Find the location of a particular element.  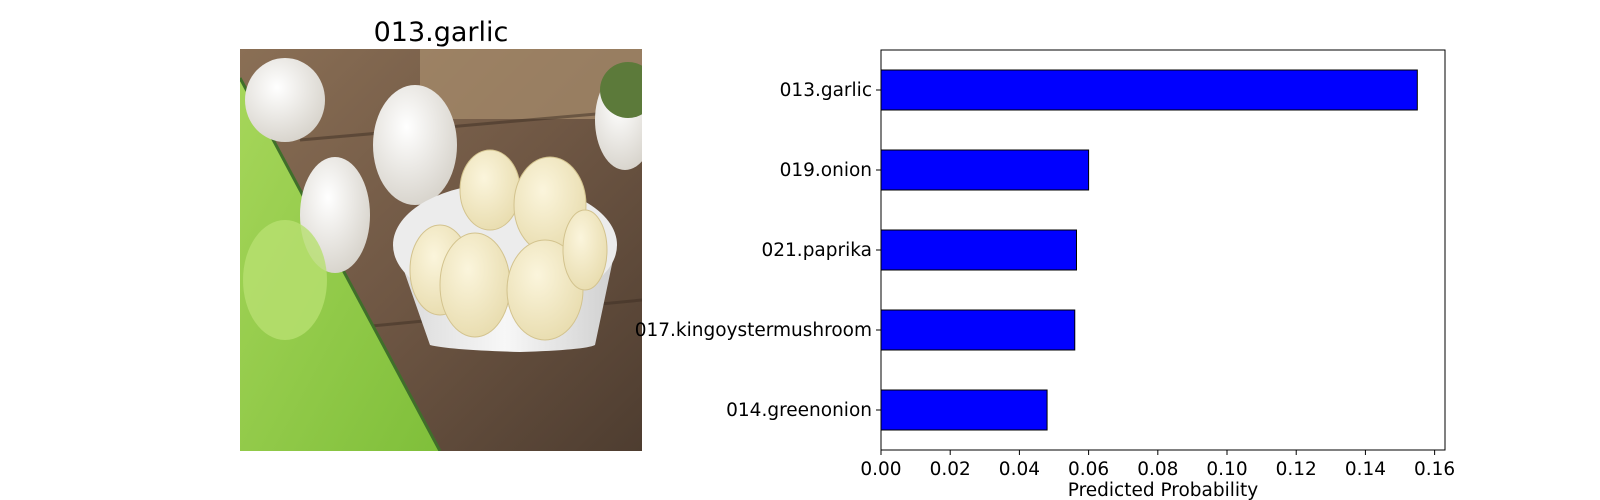

x-tick-label: 0.16 is located at coordinates (1434, 469).